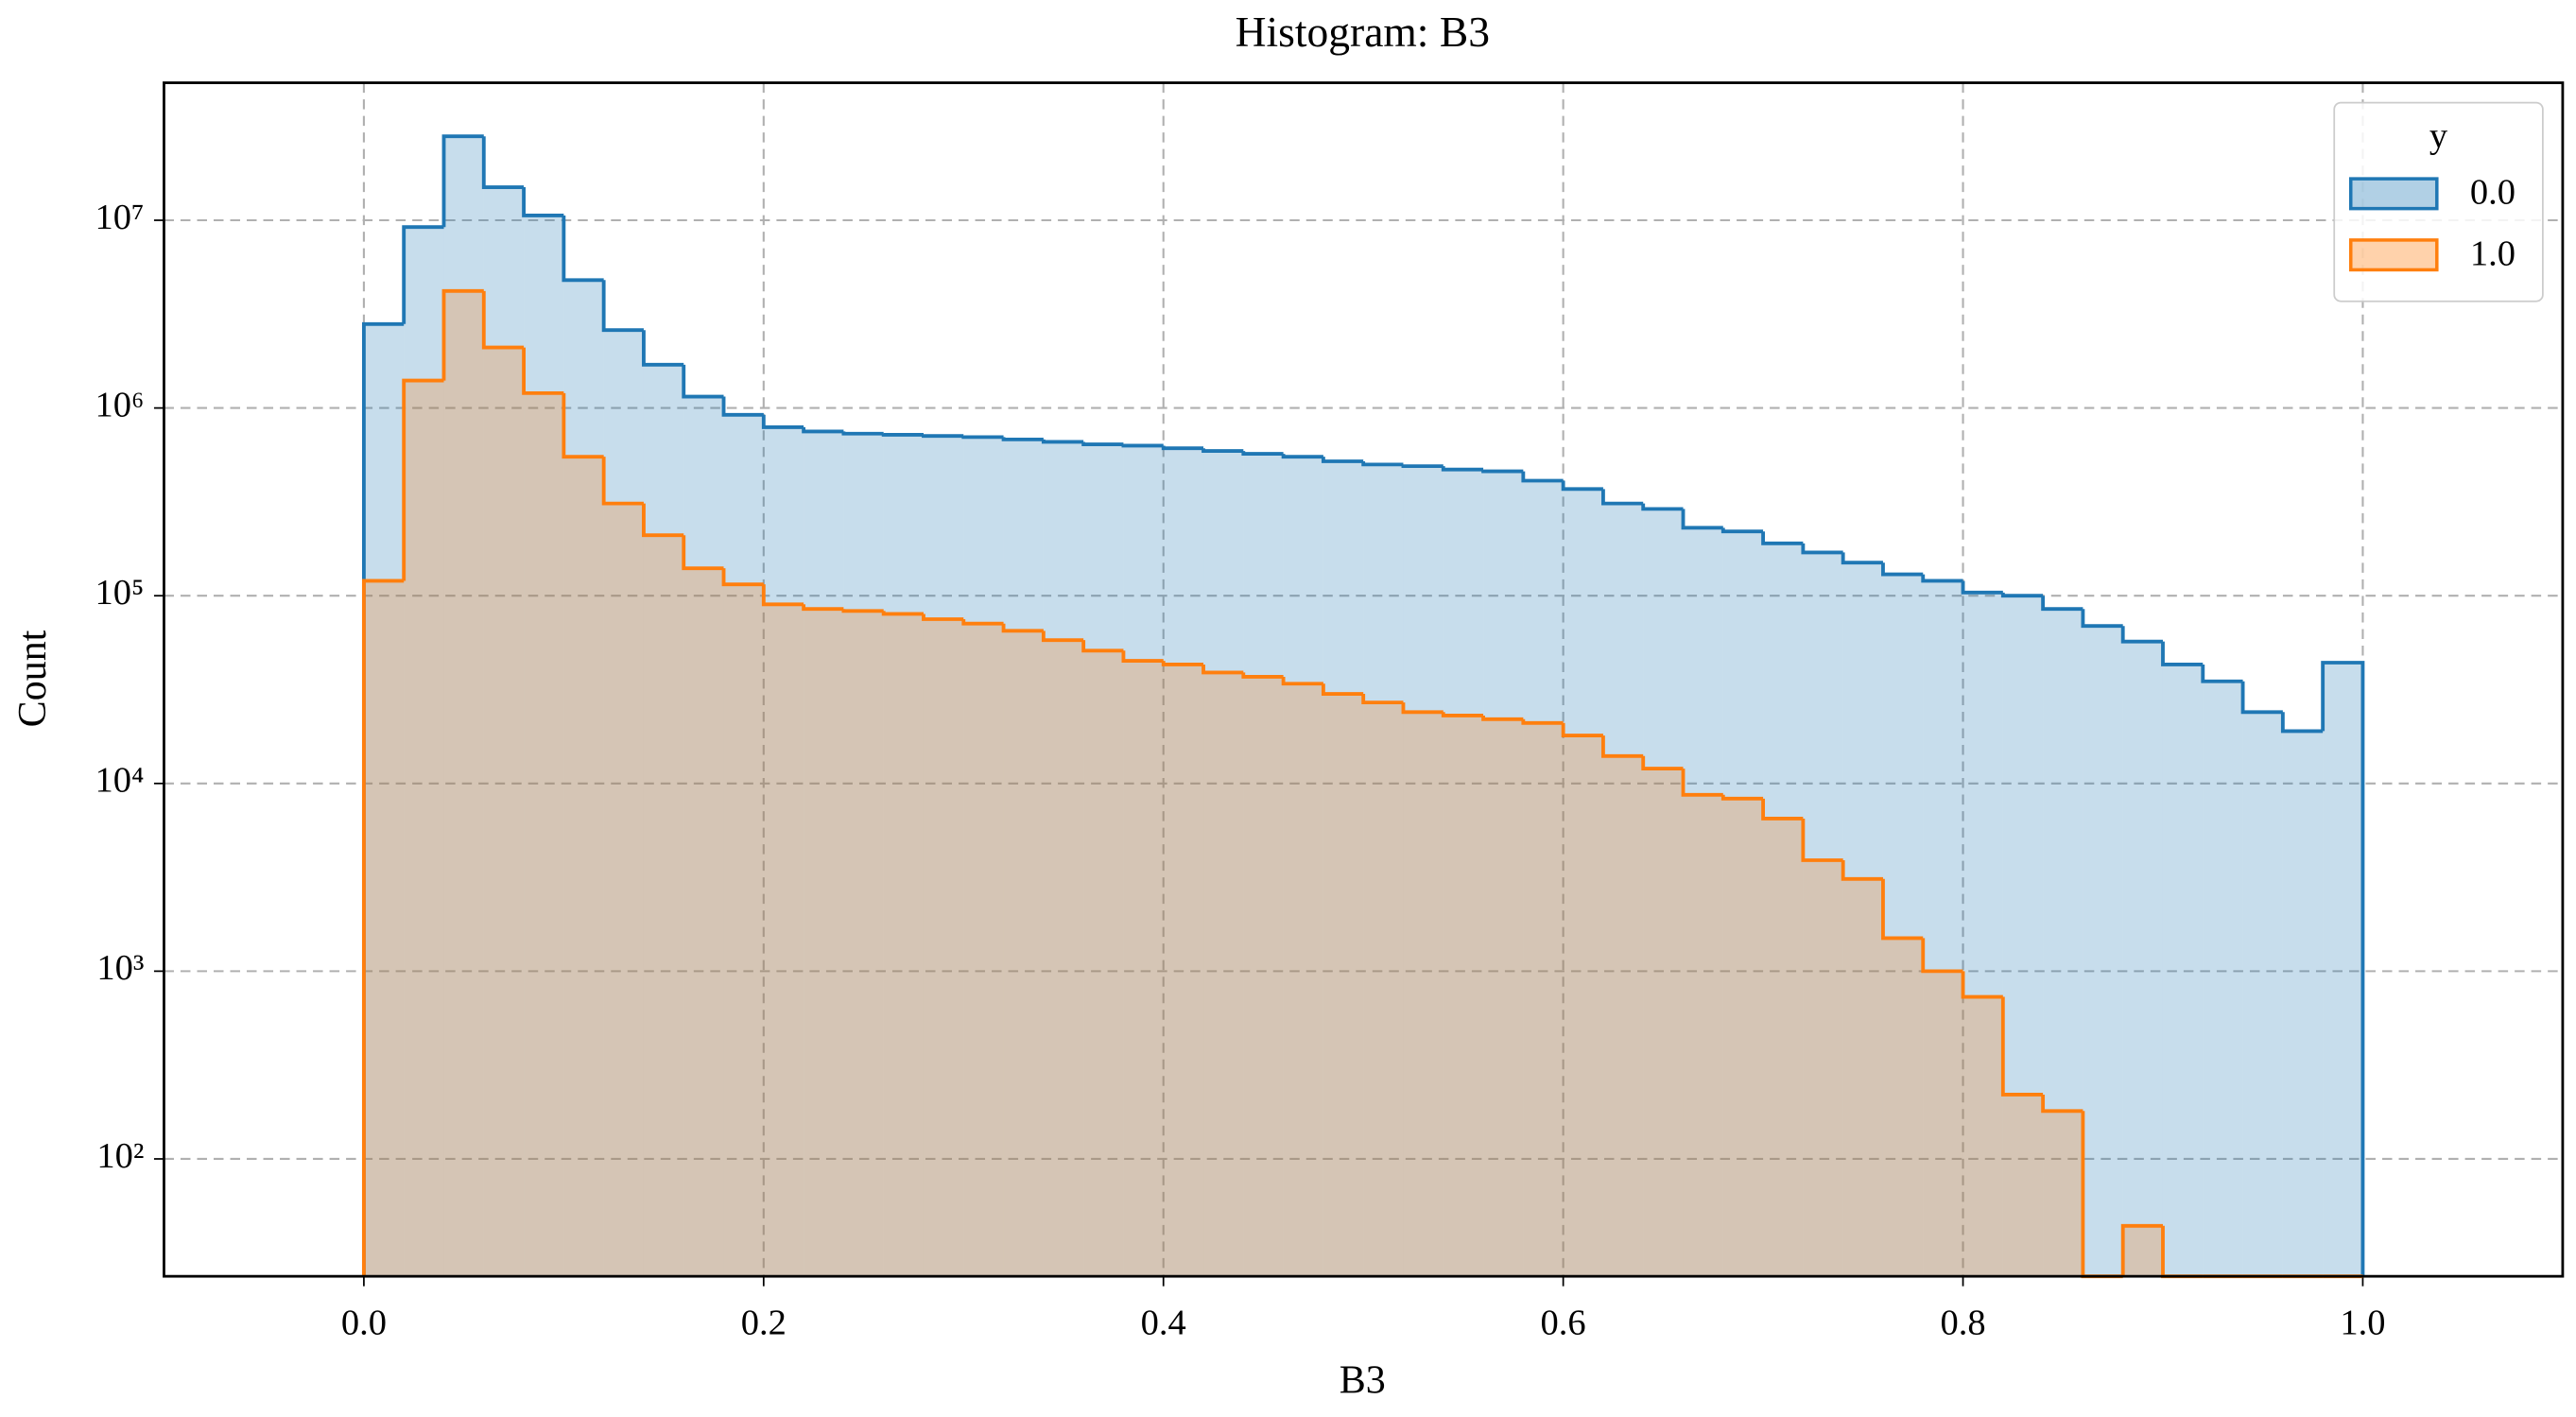 The width and height of the screenshot is (2576, 1417). Describe the element at coordinates (120, 1156) in the screenshot. I see `y-tick-label: 10²` at that location.